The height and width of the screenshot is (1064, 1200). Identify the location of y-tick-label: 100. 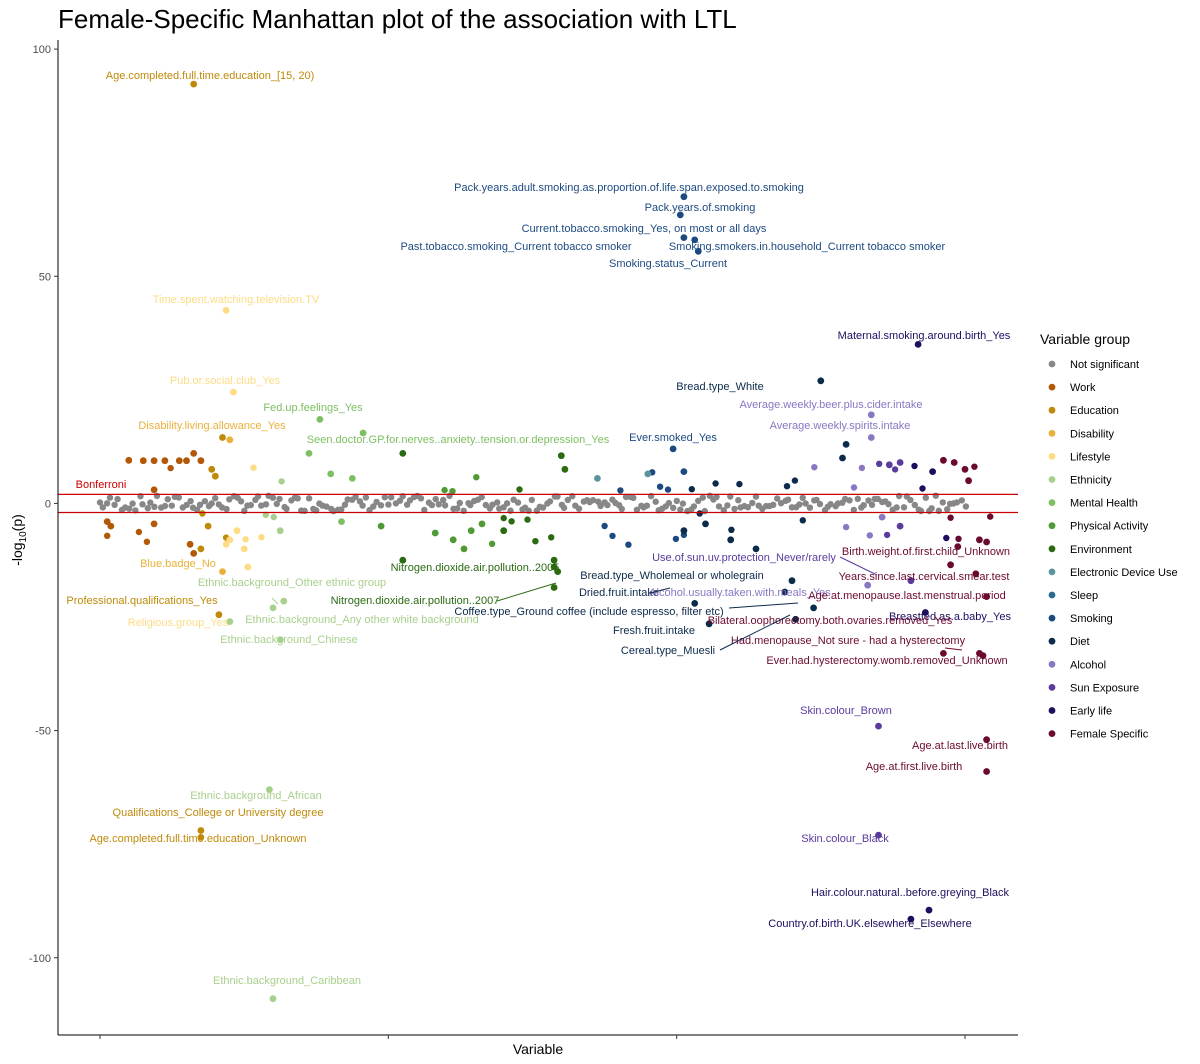
(42, 50).